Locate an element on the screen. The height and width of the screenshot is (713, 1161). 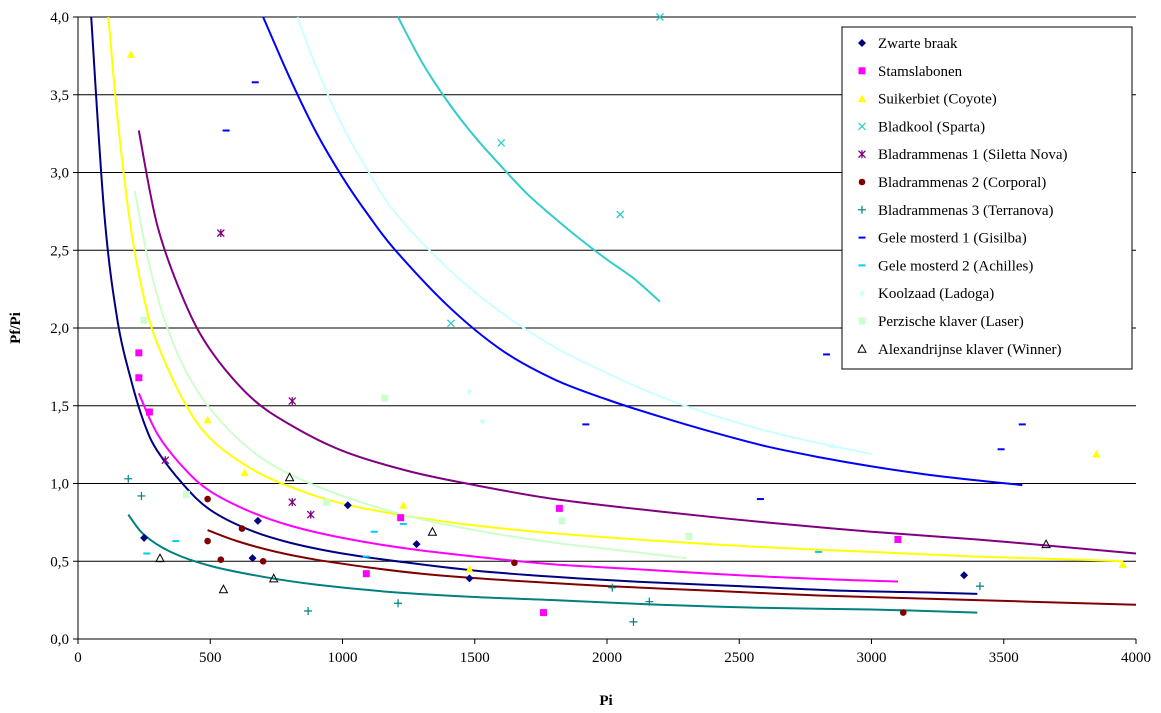
legend-label: Koolzaad (Ladoga) is located at coordinates (936, 294).